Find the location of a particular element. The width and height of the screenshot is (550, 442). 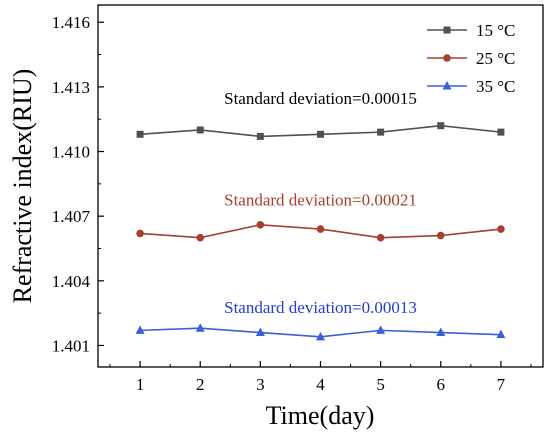

x-tick-label: 5 is located at coordinates (380, 384).